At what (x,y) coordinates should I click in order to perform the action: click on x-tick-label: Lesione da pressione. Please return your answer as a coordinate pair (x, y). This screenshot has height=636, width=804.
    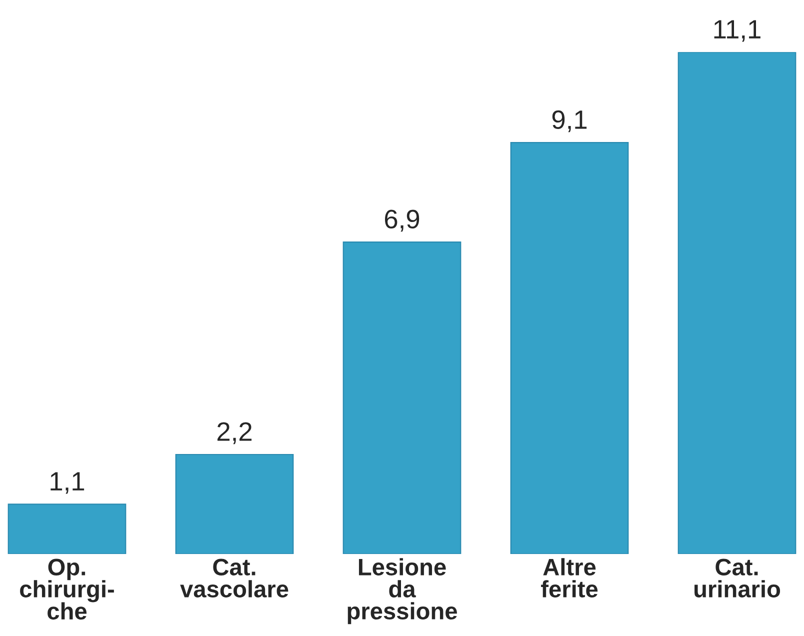
    Looking at the image, I should click on (402, 591).